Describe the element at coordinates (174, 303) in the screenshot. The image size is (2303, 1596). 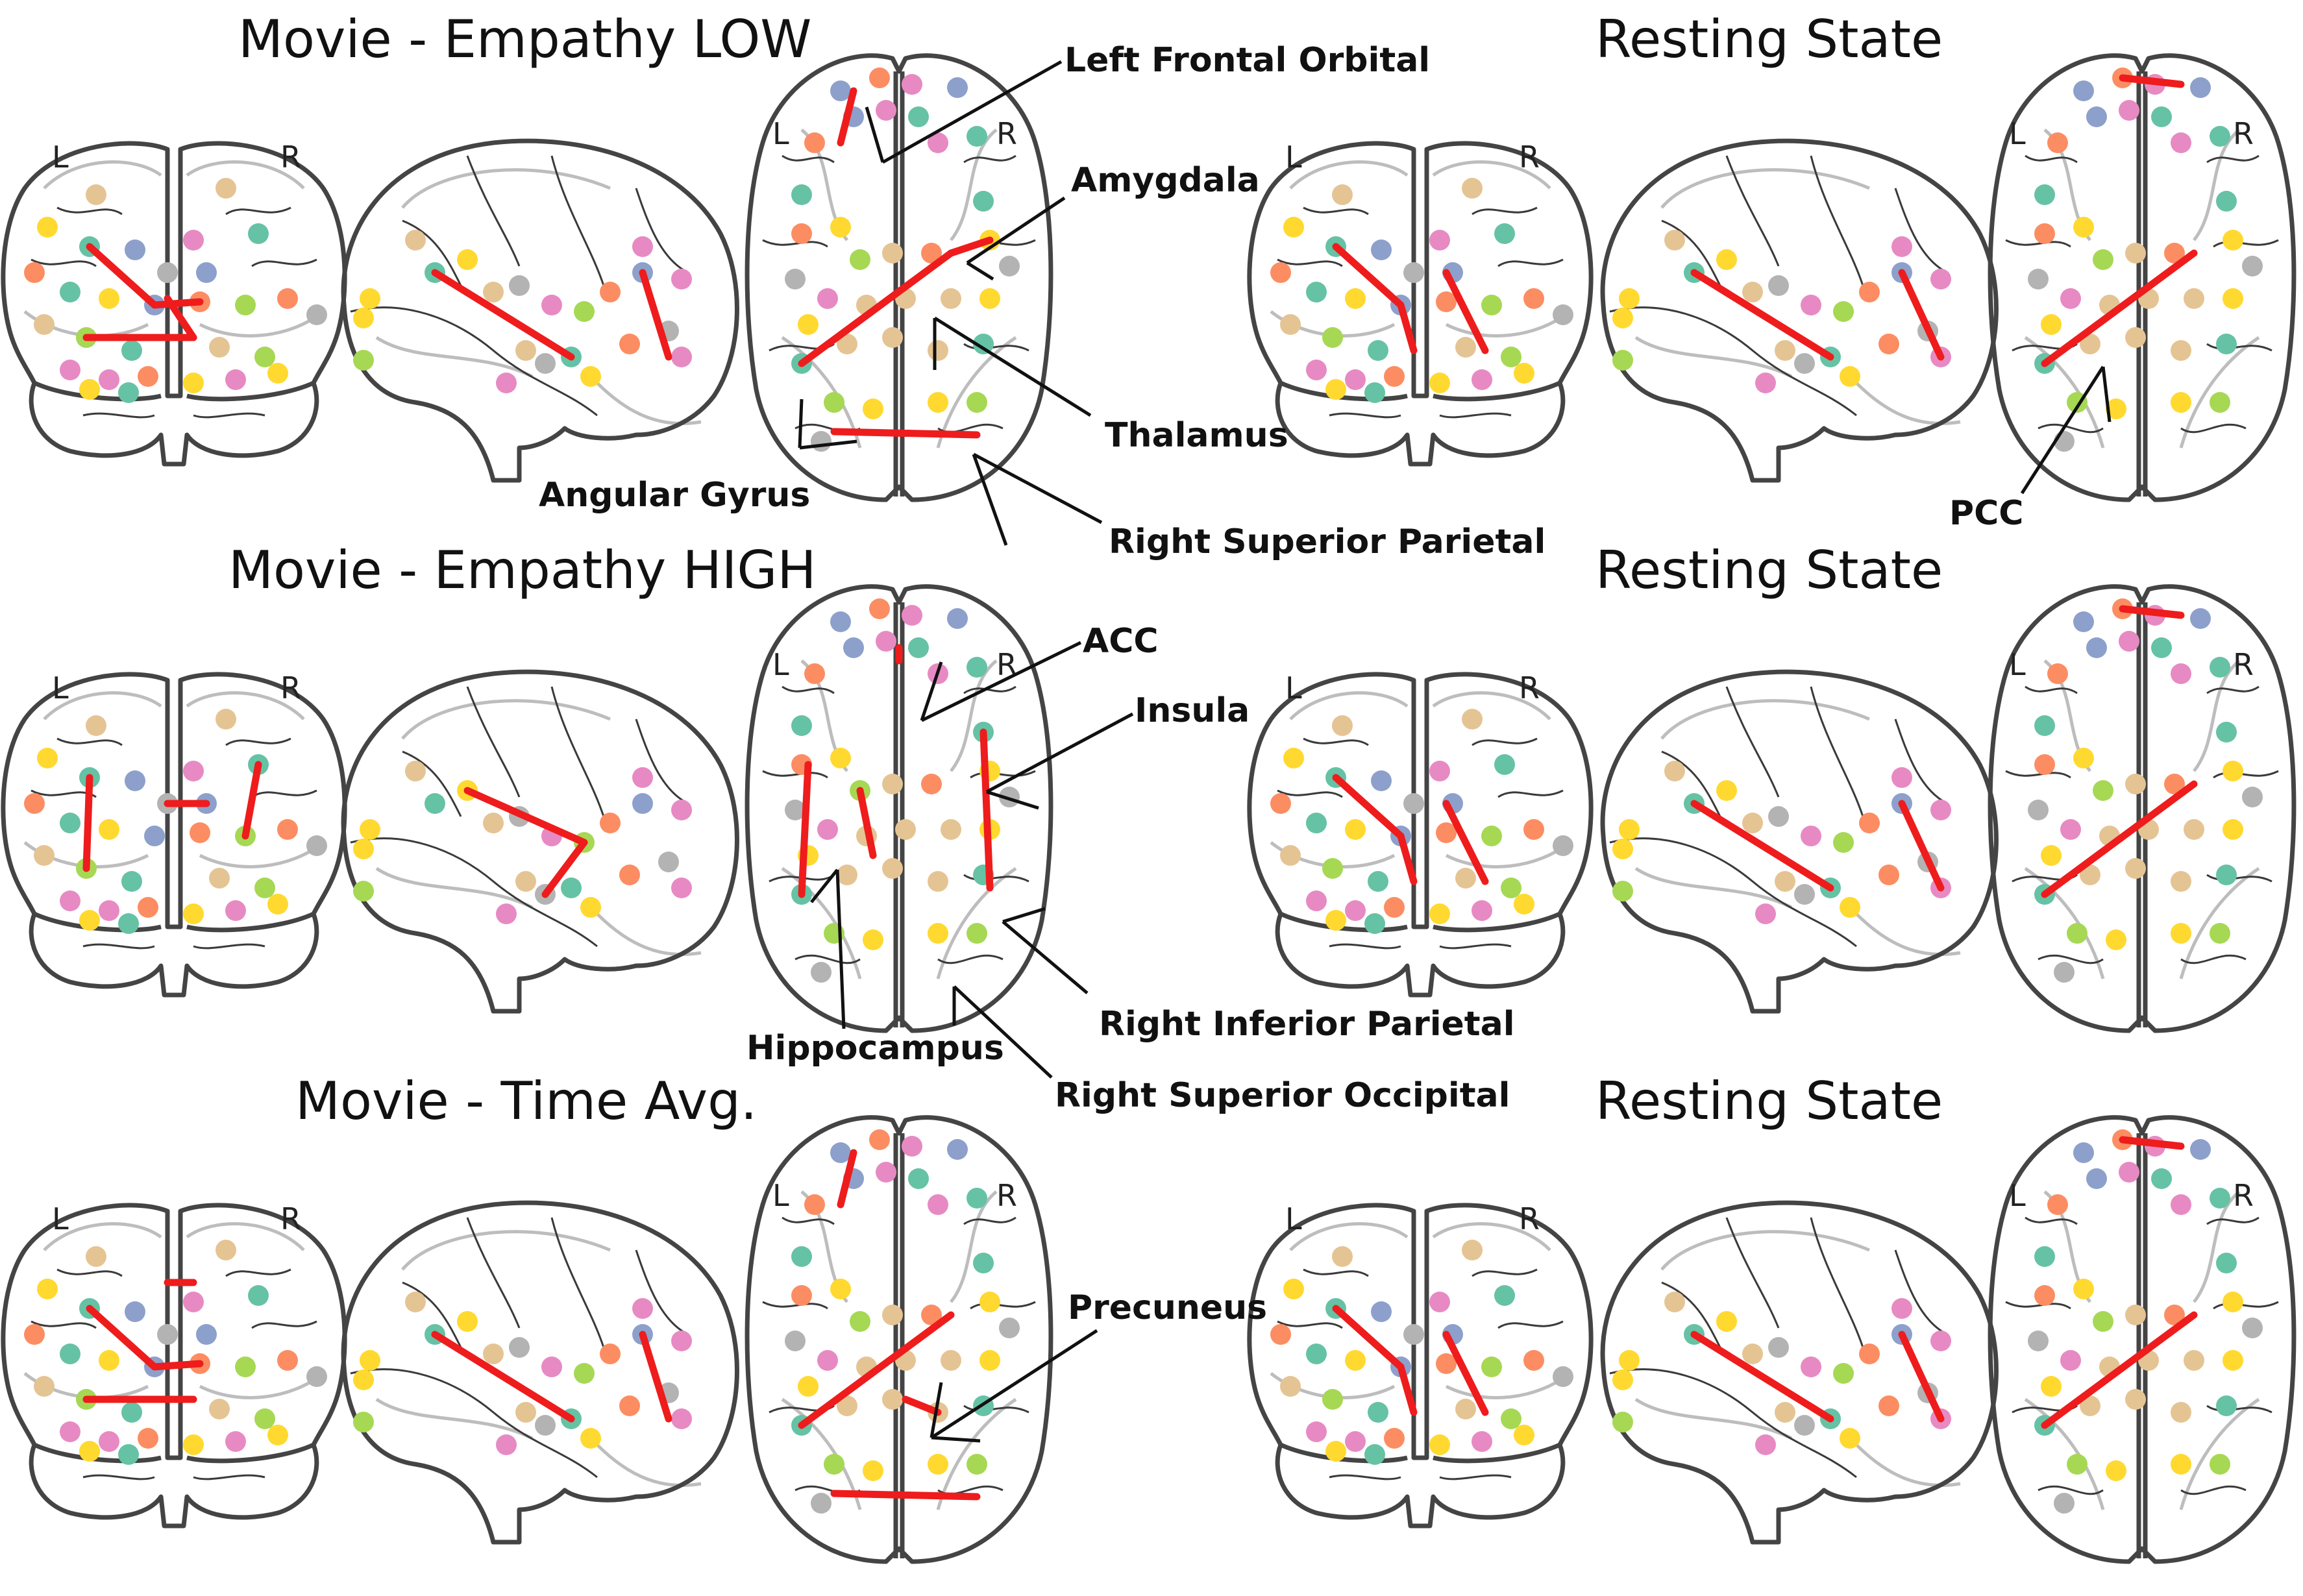
I see `row1-movie-coronal-brain` at that location.